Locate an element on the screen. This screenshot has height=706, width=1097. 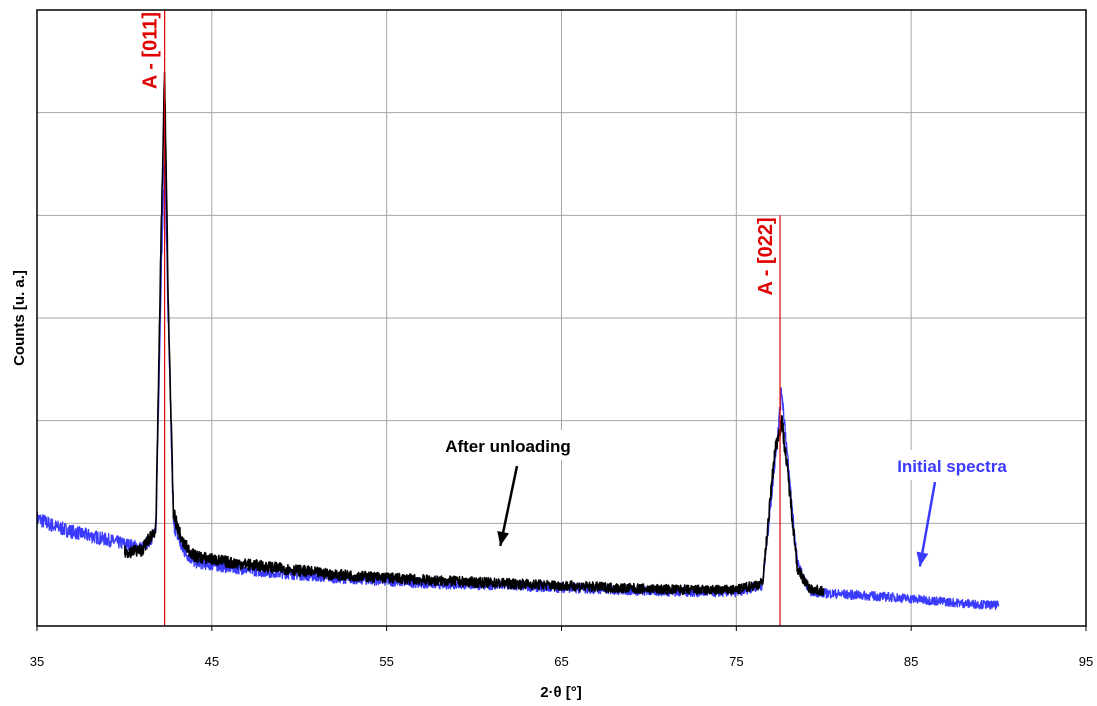
x-tick-label: 35 is located at coordinates (37, 661).